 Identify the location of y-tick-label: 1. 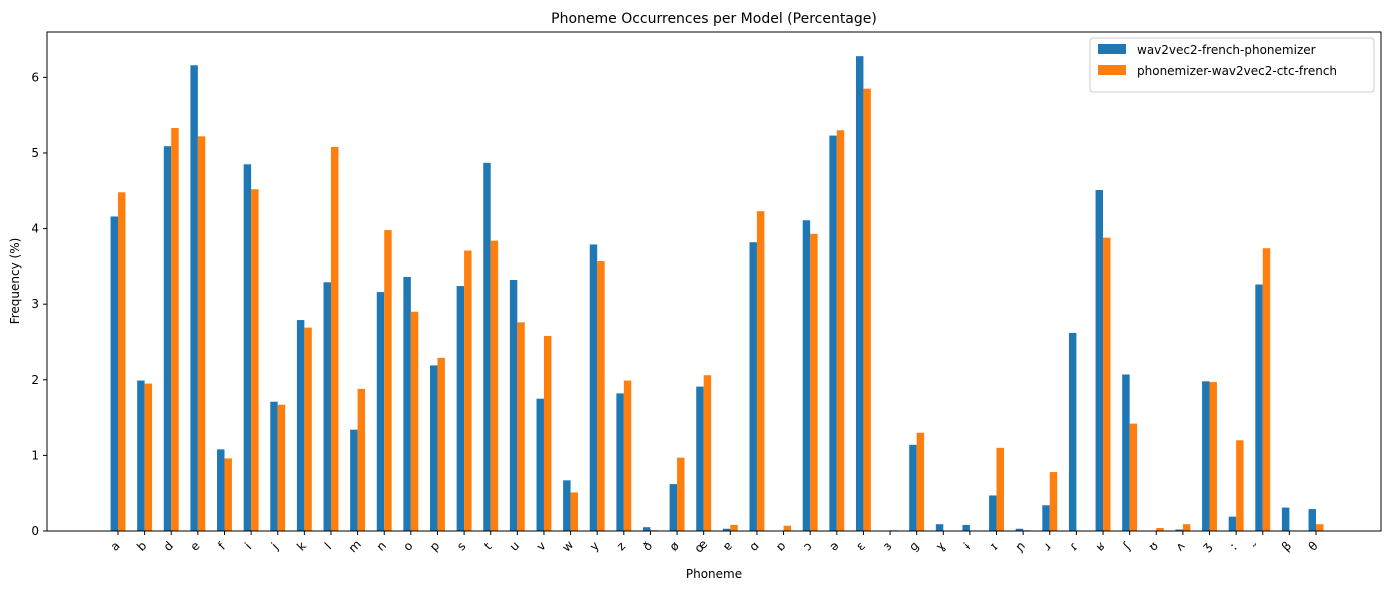
(35, 455).